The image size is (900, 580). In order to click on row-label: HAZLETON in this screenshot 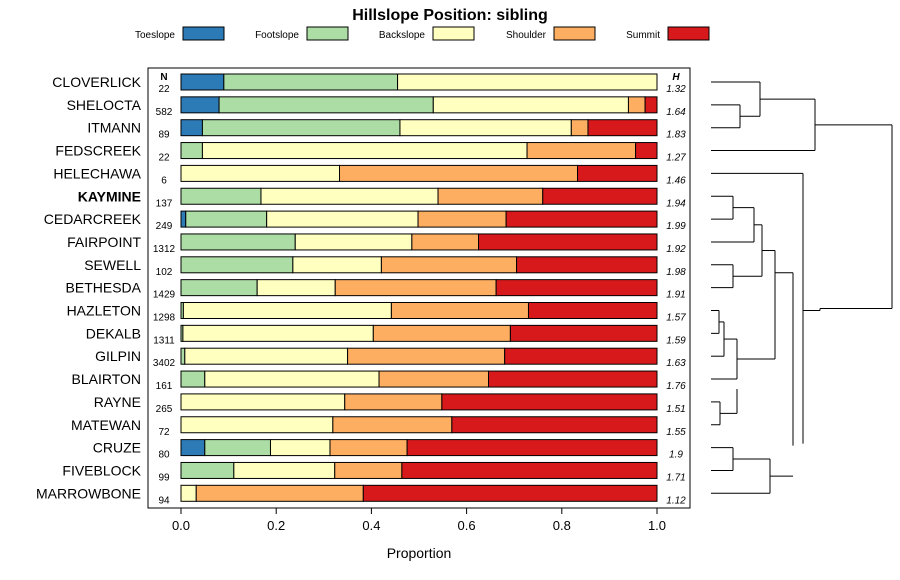, I will do `click(104, 311)`.